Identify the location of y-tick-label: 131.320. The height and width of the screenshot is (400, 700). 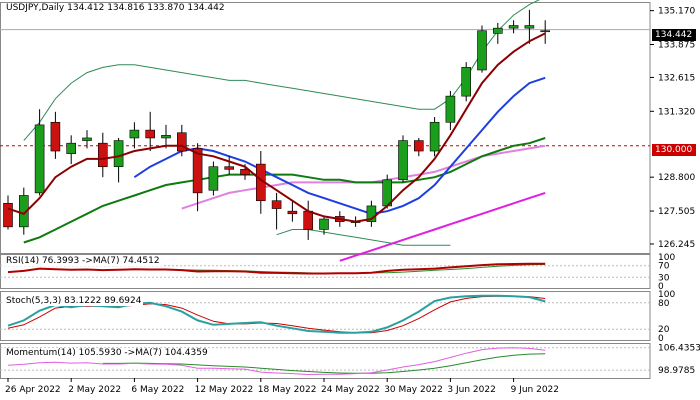
(676, 112).